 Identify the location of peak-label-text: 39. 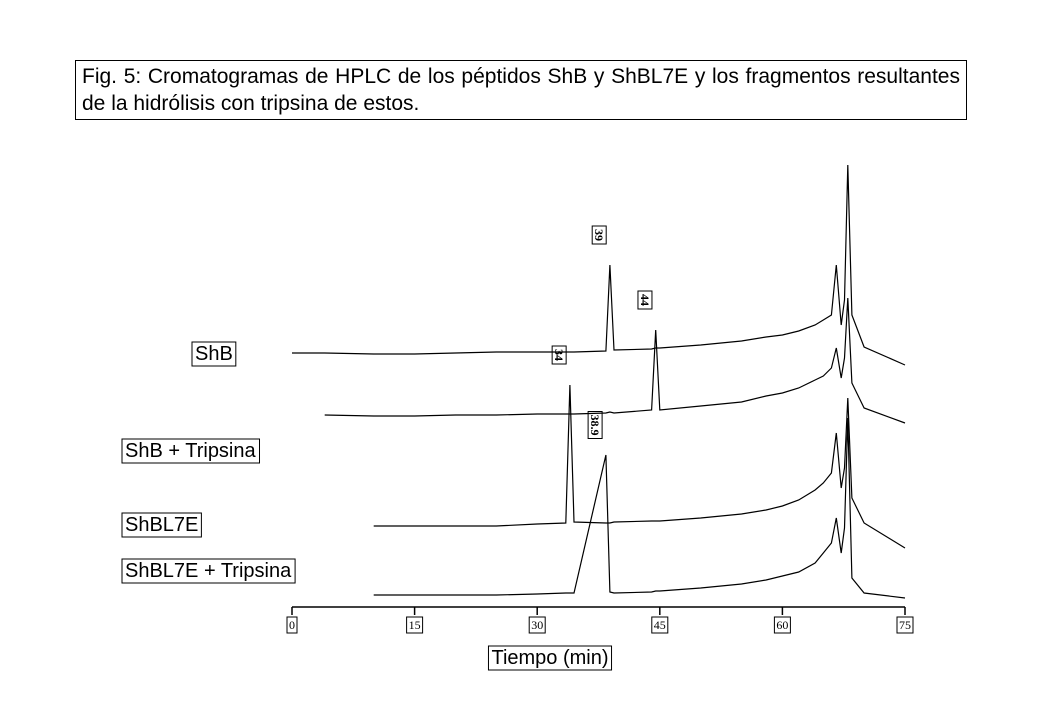
(599, 235).